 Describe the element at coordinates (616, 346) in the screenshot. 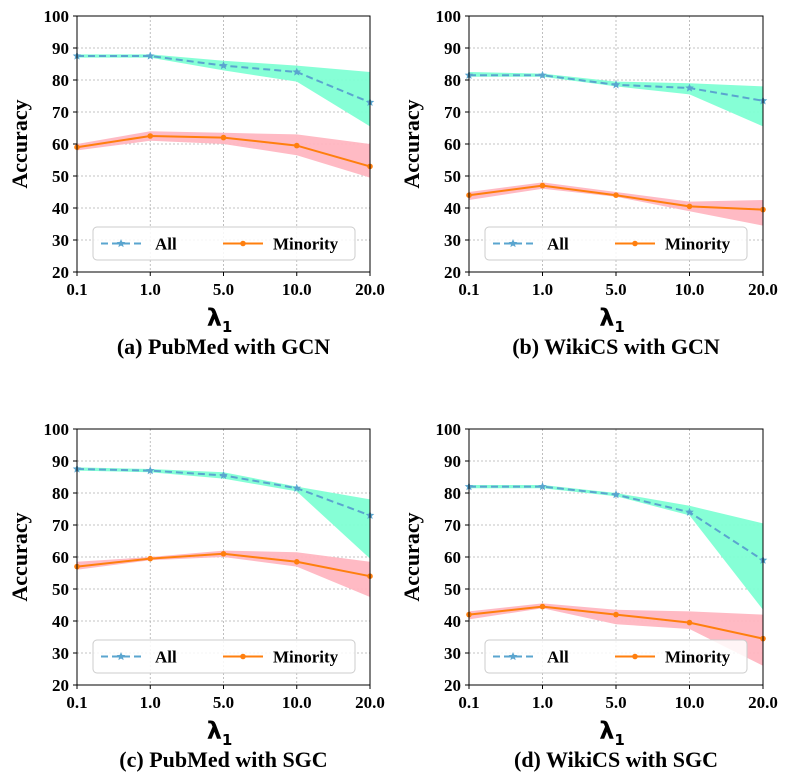

I see `chart-caption: (b) WikiCS with GCN` at that location.